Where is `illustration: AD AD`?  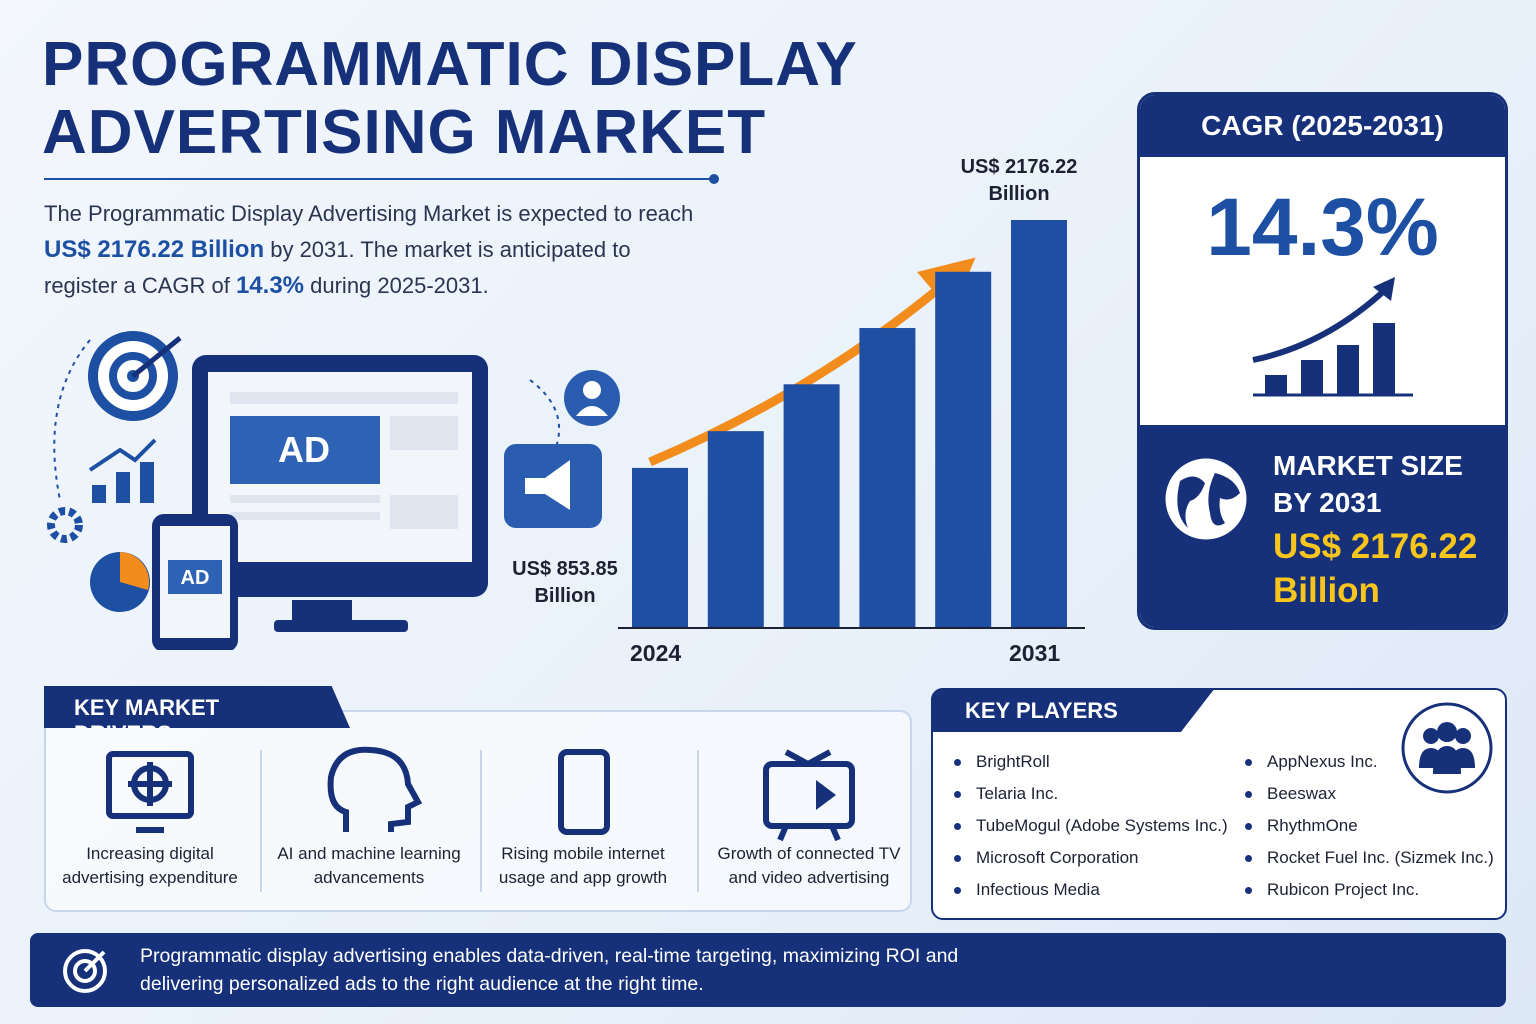
illustration: AD AD is located at coordinates (333, 490).